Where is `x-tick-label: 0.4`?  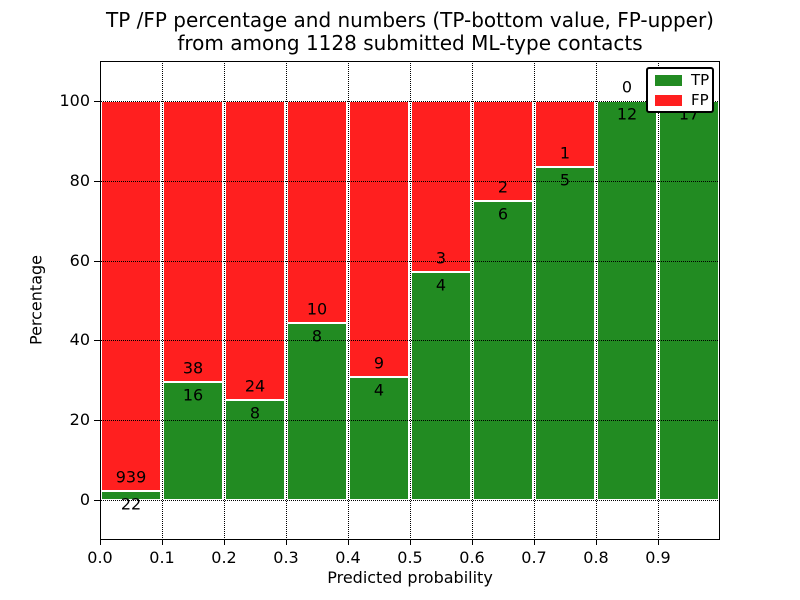
x-tick-label: 0.4 is located at coordinates (348, 557).